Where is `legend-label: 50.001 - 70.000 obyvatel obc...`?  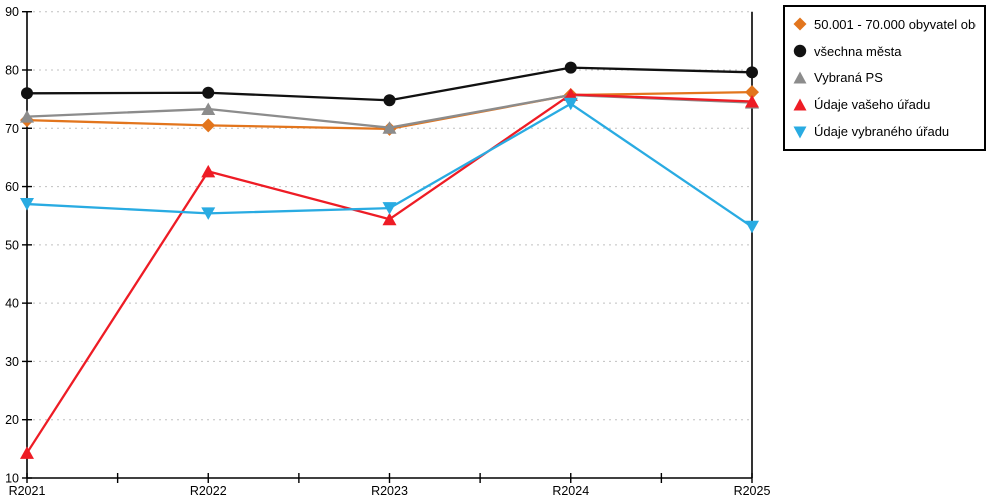 legend-label: 50.001 - 70.000 obyvatel obc... is located at coordinates (895, 24).